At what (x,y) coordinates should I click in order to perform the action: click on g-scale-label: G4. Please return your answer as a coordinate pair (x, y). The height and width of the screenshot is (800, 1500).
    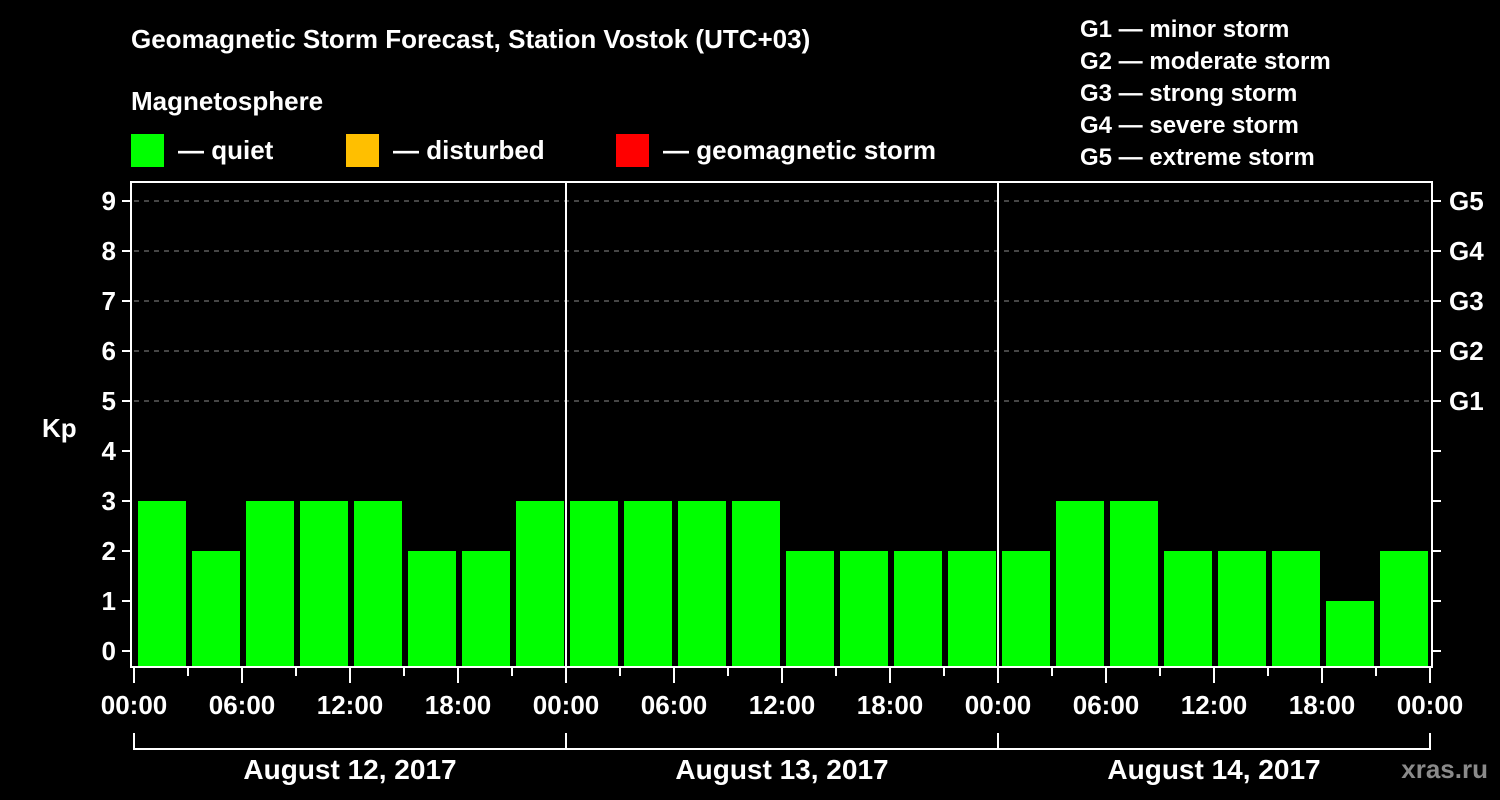
    Looking at the image, I should click on (1466, 251).